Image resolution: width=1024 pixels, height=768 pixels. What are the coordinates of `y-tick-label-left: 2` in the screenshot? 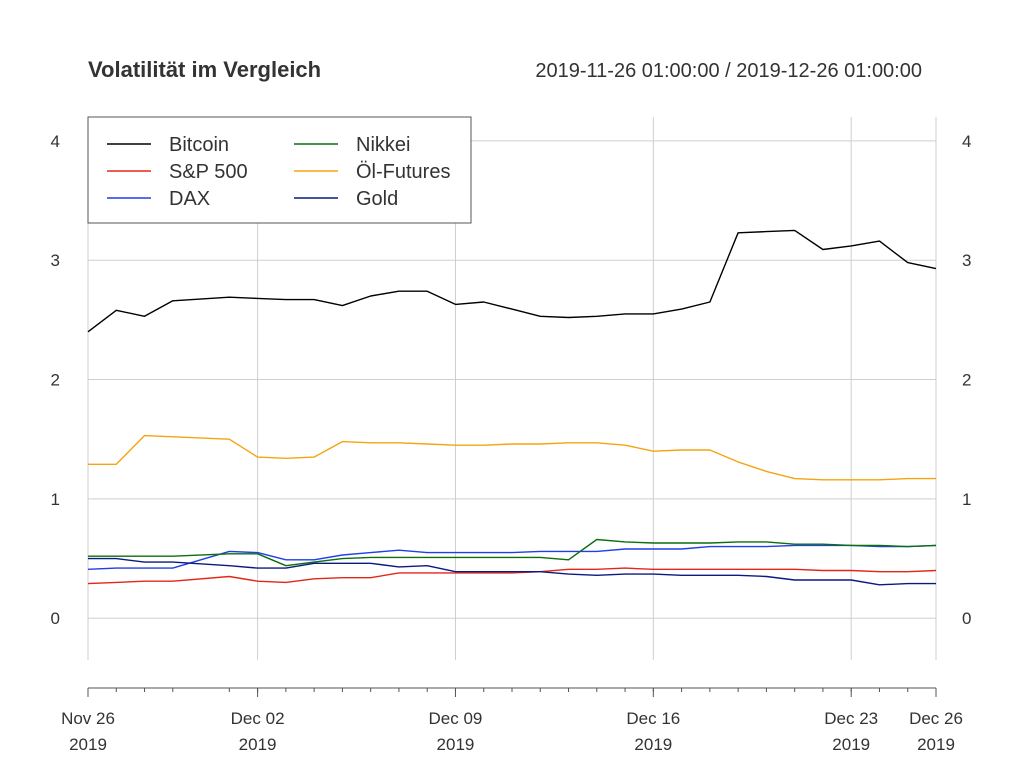 It's located at (55, 380).